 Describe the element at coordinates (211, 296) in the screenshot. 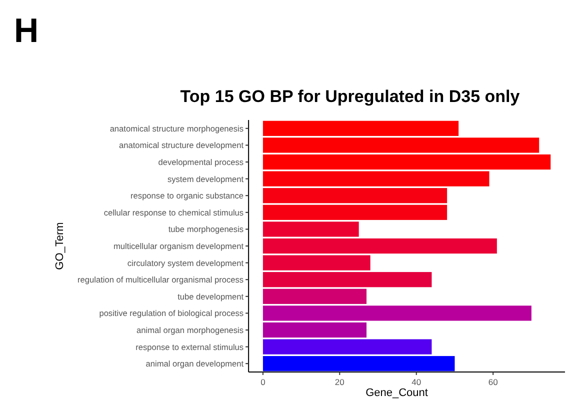

I see `y-tick-label: tube development` at that location.